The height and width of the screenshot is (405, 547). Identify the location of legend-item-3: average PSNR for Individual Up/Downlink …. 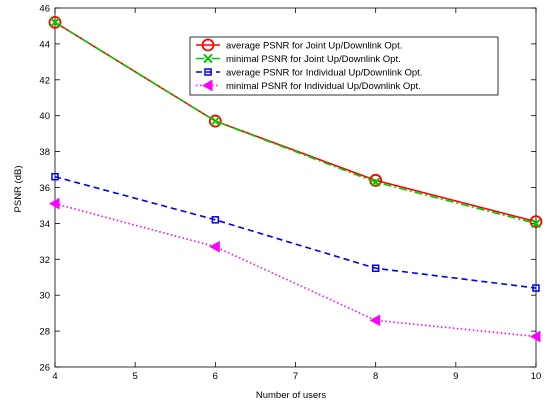
(309, 73).